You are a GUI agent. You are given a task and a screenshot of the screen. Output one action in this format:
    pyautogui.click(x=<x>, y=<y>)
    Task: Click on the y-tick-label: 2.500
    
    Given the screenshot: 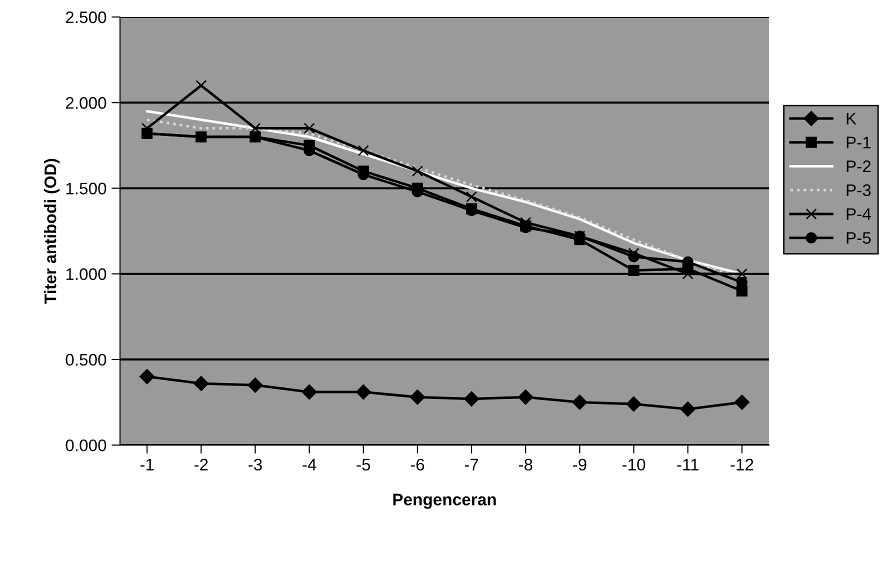 What is the action you would take?
    pyautogui.click(x=86, y=17)
    